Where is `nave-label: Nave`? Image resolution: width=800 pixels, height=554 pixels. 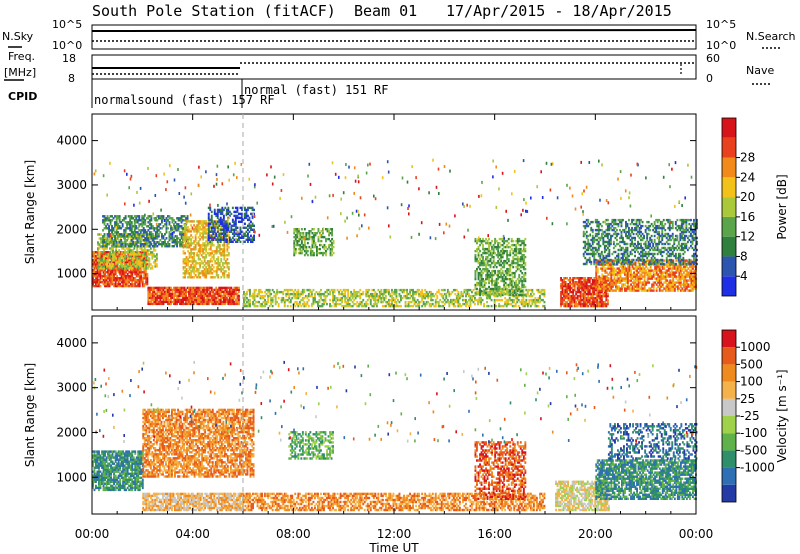
nave-label: Nave is located at coordinates (760, 70).